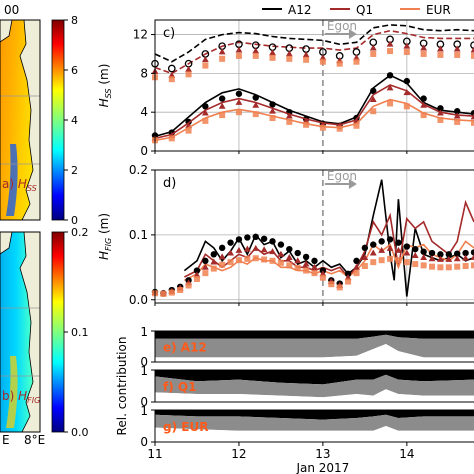  I want to click on map-xtick-label: 8°E, so click(34, 440).